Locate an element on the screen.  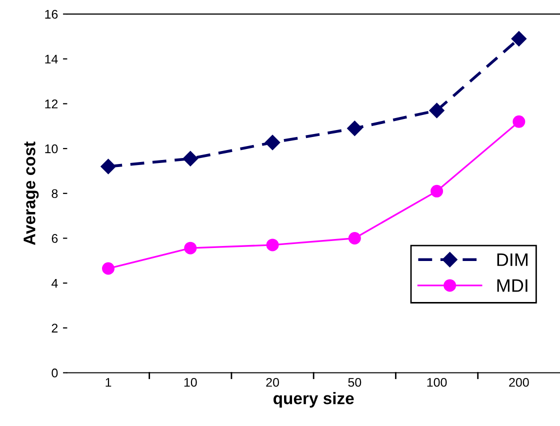
y-tick-label: 4 is located at coordinates (55, 283).